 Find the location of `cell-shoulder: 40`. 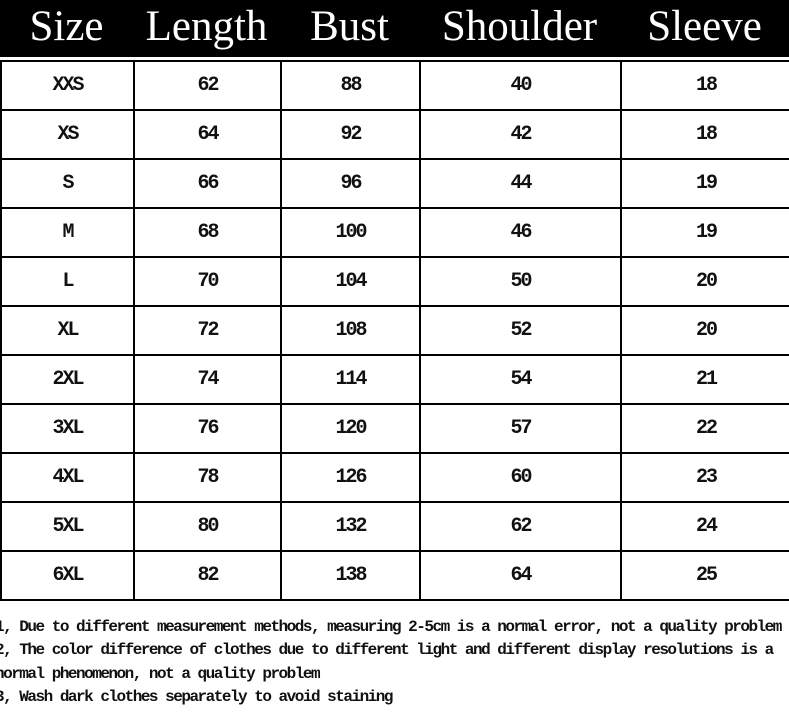

cell-shoulder: 40 is located at coordinates (520, 85).